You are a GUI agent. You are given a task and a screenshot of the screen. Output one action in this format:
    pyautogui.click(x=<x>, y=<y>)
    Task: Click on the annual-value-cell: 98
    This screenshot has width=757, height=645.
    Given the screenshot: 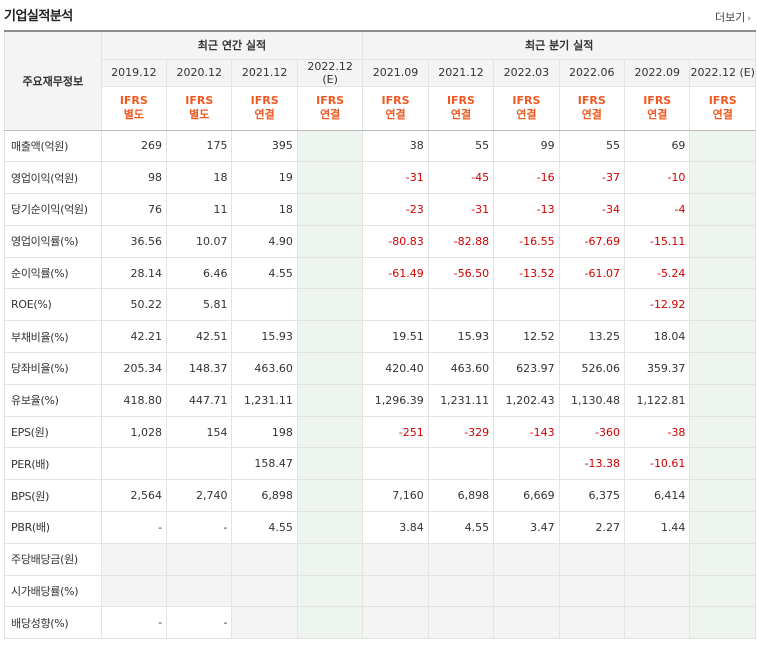 What is the action you would take?
    pyautogui.click(x=134, y=178)
    